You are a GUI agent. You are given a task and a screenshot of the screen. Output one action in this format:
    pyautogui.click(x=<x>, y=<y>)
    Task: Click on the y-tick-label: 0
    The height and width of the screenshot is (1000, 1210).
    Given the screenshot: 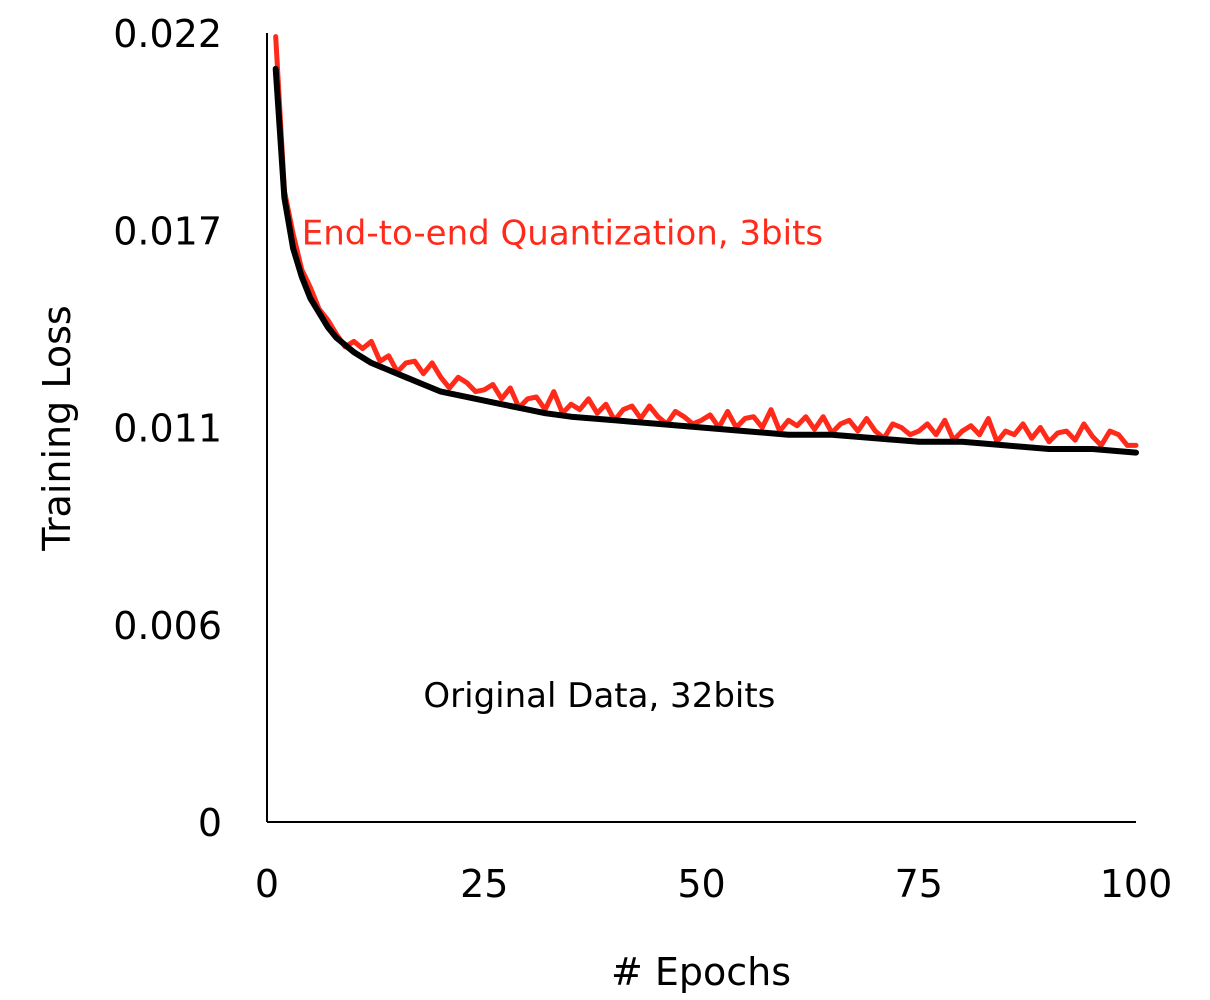 What is the action you would take?
    pyautogui.click(x=210, y=823)
    